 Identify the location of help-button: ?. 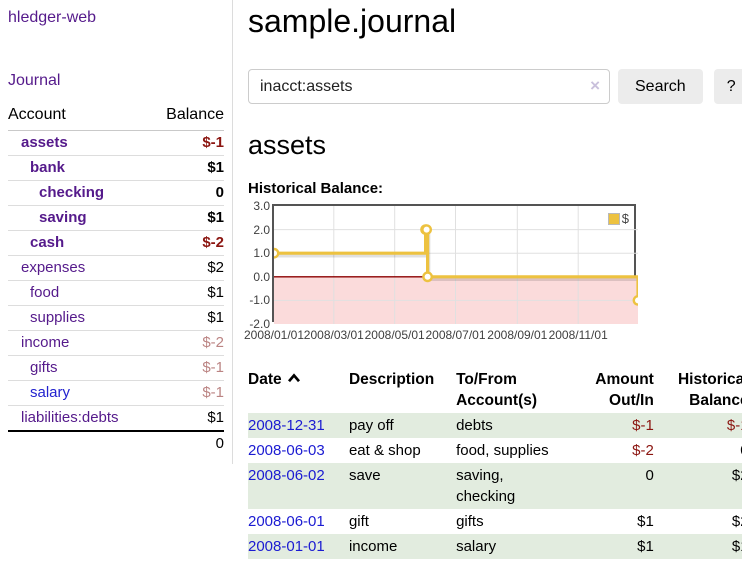
(727, 86).